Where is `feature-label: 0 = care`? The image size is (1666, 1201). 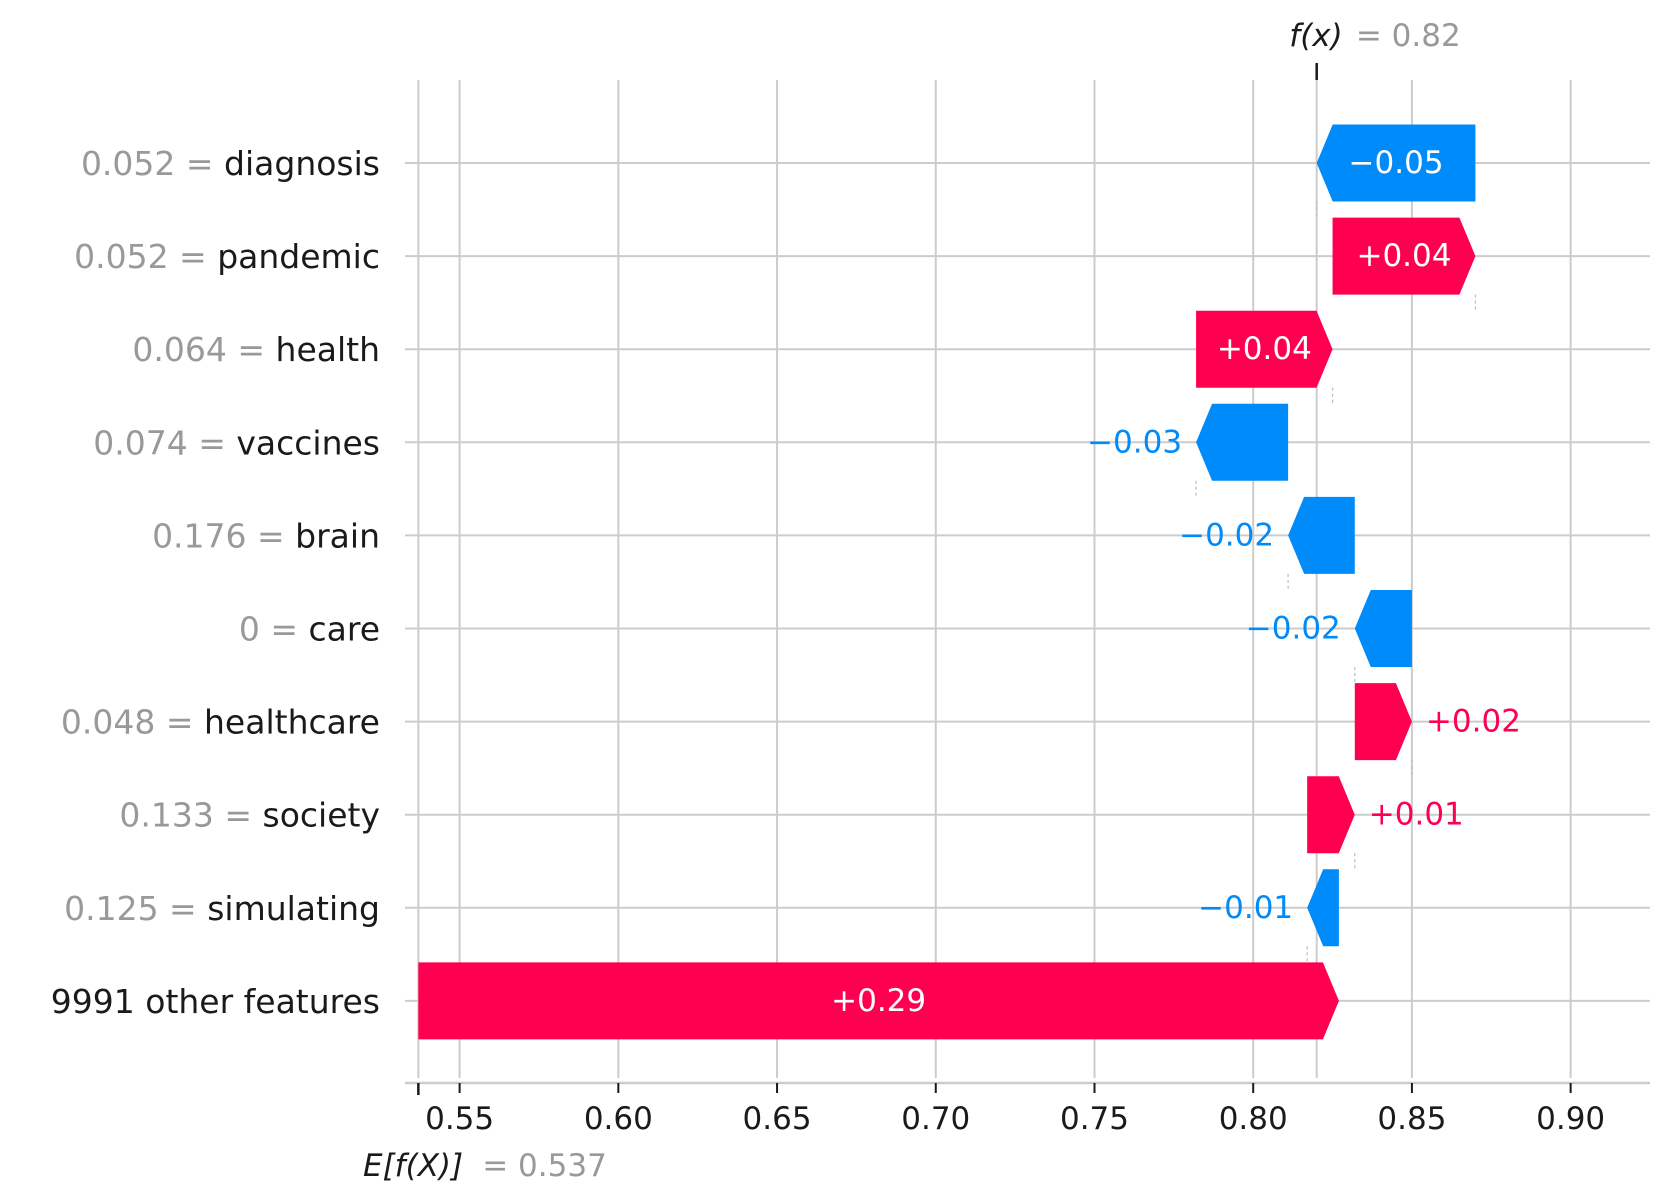 feature-label: 0 = care is located at coordinates (309, 628).